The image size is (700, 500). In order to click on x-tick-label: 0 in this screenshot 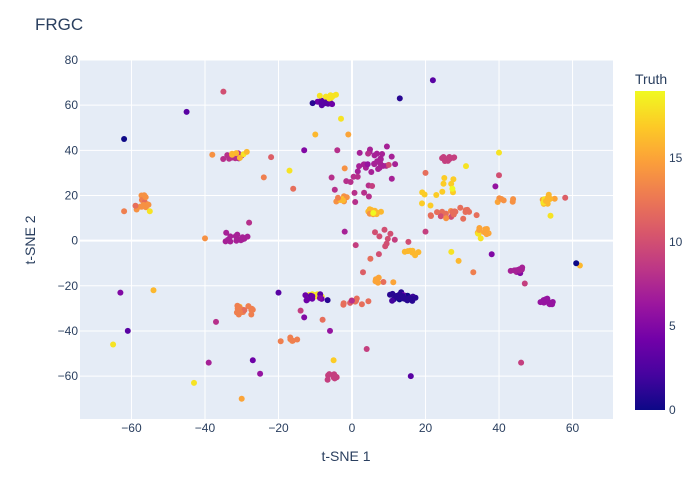, I will do `click(352, 428)`.